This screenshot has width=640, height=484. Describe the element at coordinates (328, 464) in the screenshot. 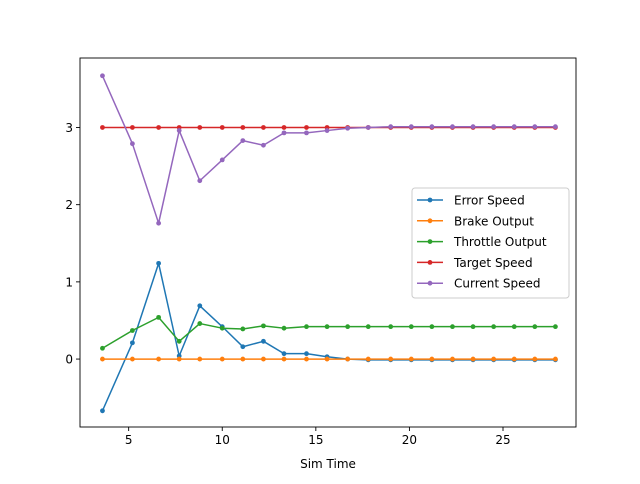

I see `x-axis-label: Sim Time` at that location.